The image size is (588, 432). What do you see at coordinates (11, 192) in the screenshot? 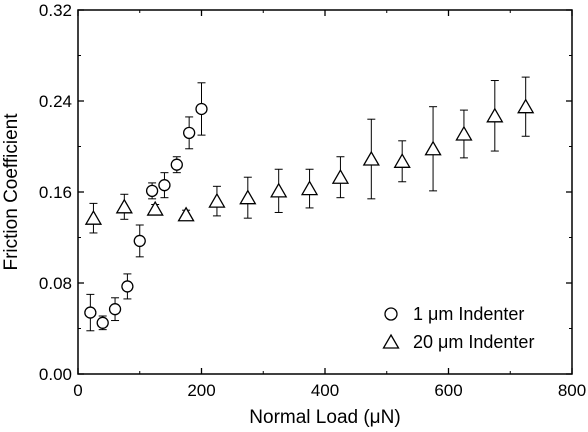
I see `y-axis-title: Friction Coefficient` at bounding box center [11, 192].